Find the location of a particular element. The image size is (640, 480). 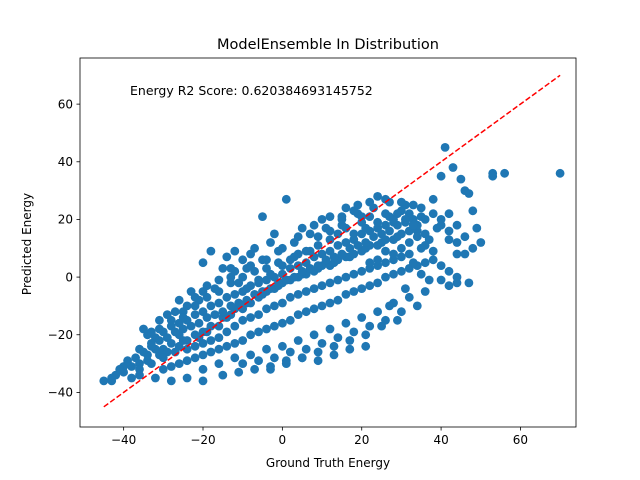

y-tick-label: 60 is located at coordinates (65, 104).